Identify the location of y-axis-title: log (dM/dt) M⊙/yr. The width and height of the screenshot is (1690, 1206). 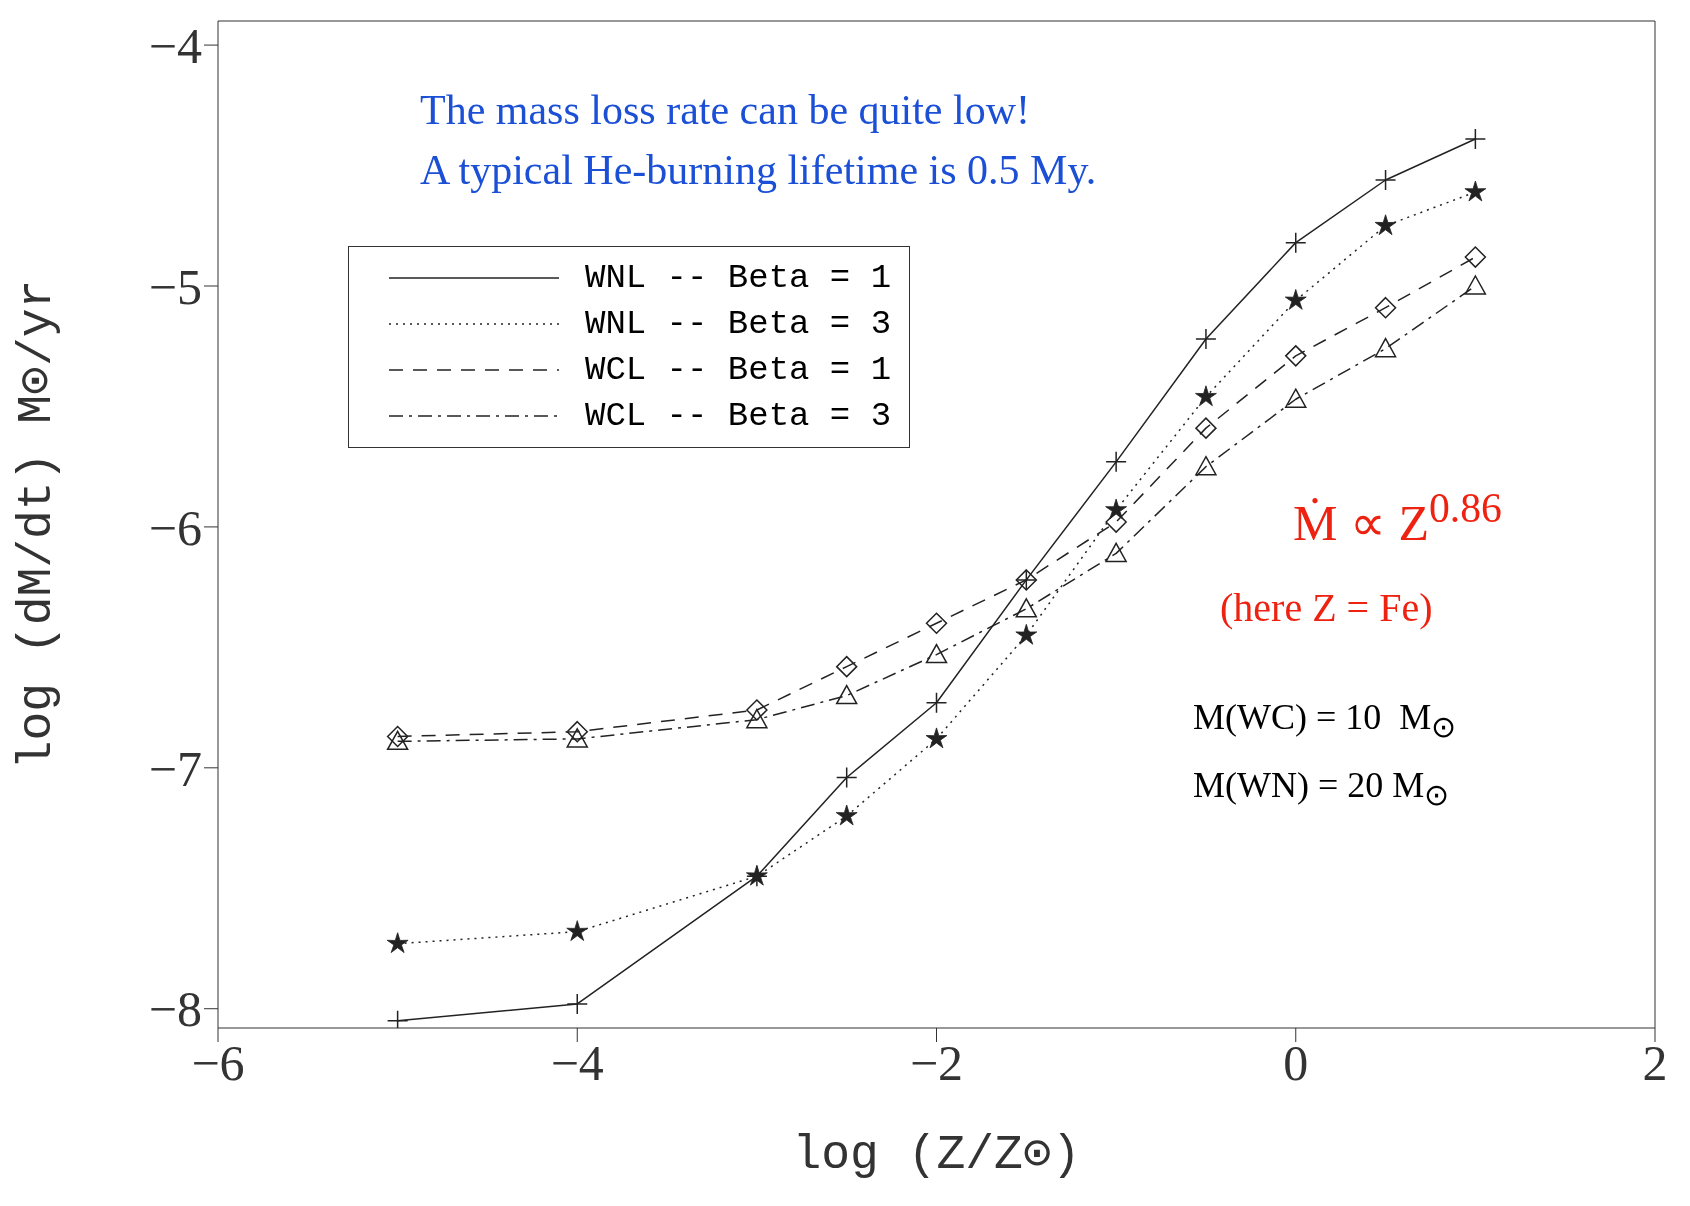
(37, 524).